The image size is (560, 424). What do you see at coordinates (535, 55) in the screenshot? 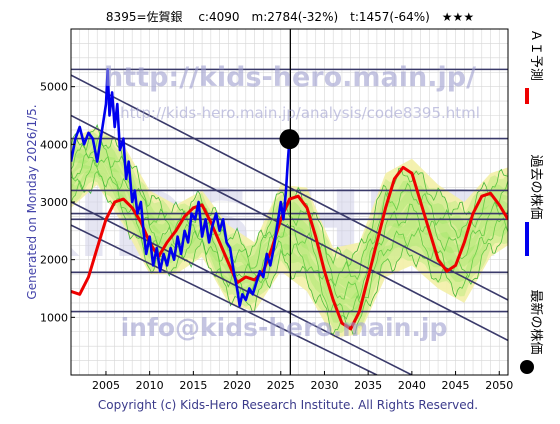
I see `legend-ai-label: ＡＩ予測` at bounding box center [535, 55].